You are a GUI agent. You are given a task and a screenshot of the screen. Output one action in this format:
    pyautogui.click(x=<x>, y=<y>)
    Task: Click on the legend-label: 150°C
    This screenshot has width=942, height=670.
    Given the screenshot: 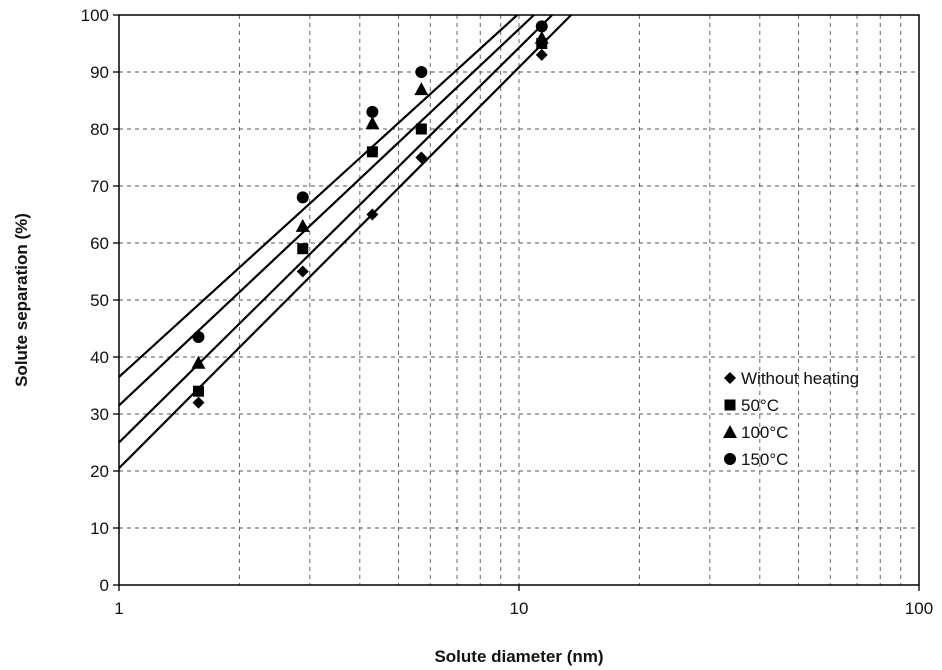 What is the action you would take?
    pyautogui.click(x=764, y=459)
    